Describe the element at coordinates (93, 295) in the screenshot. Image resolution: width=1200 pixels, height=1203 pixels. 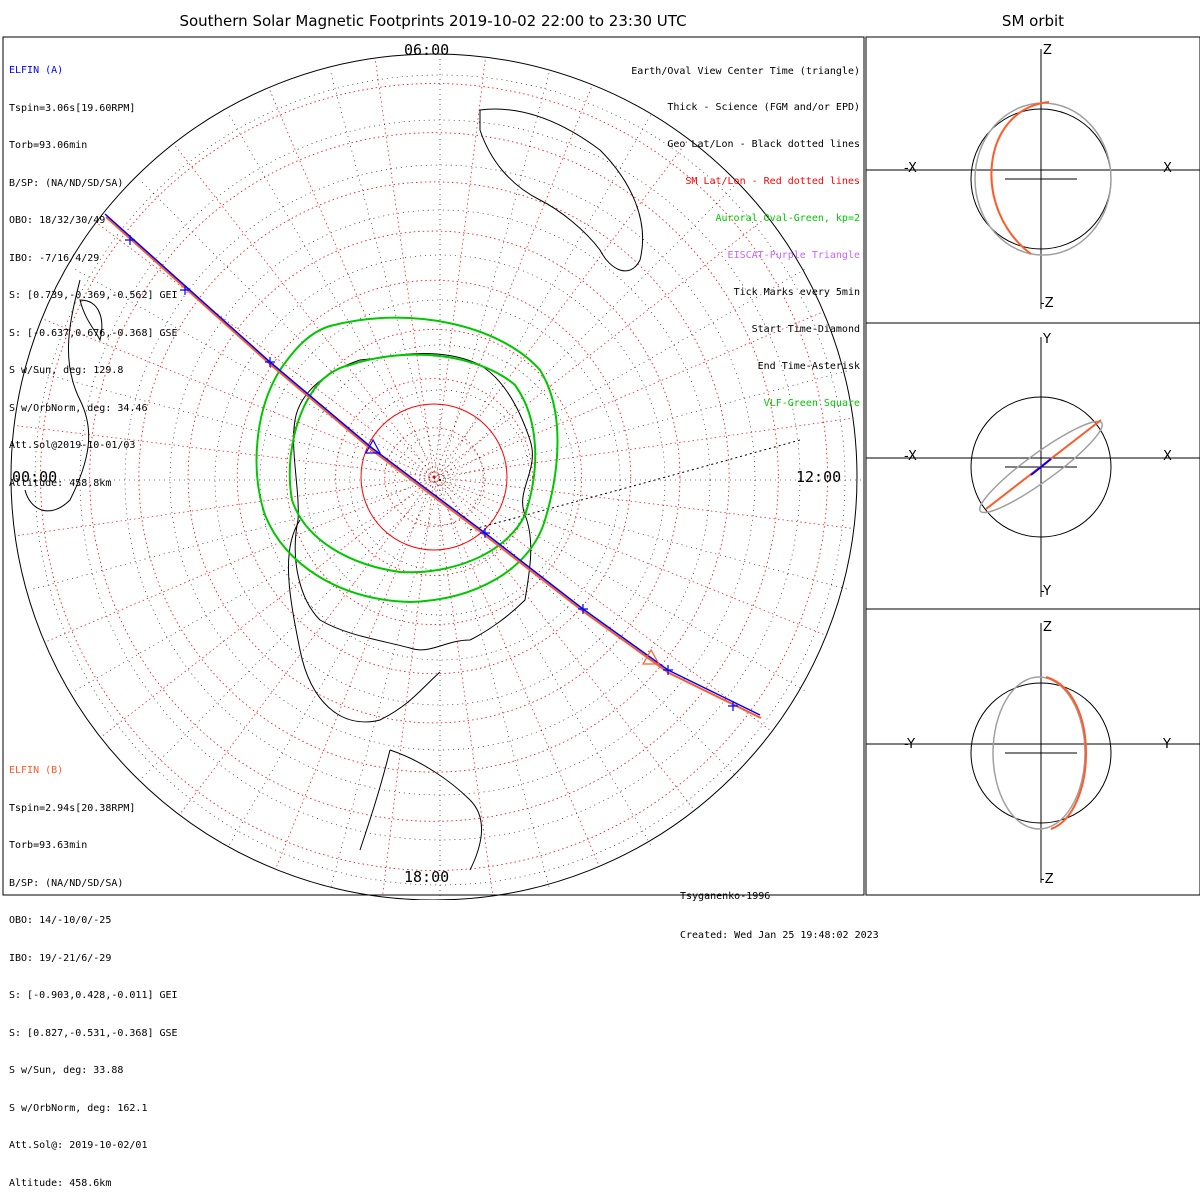
I see `elfin-a-line: S: [0.739,-0.369,-0.562] GEI` at that location.